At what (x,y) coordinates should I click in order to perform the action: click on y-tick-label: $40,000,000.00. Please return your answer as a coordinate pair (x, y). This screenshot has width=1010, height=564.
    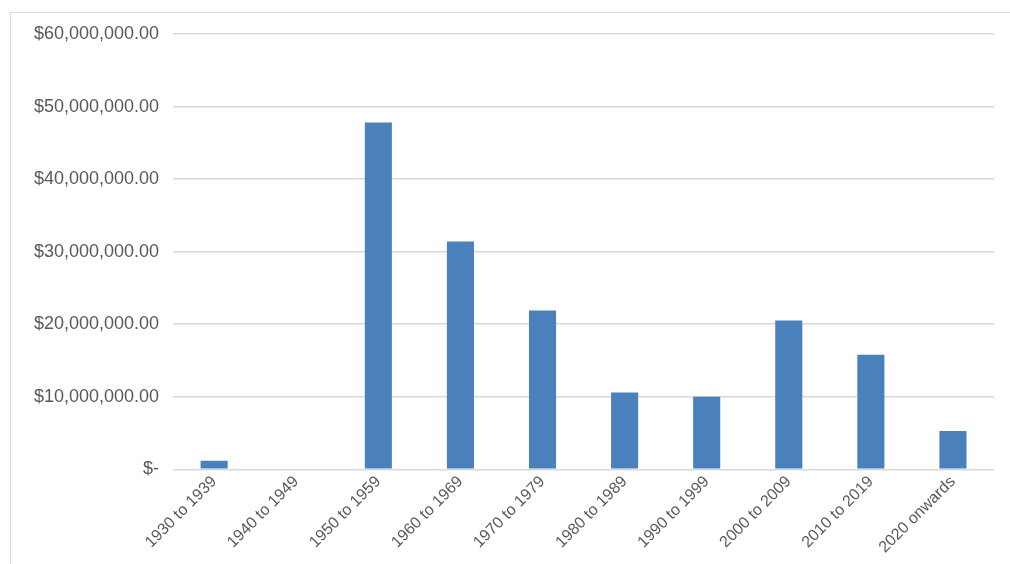
    Looking at the image, I should click on (97, 178).